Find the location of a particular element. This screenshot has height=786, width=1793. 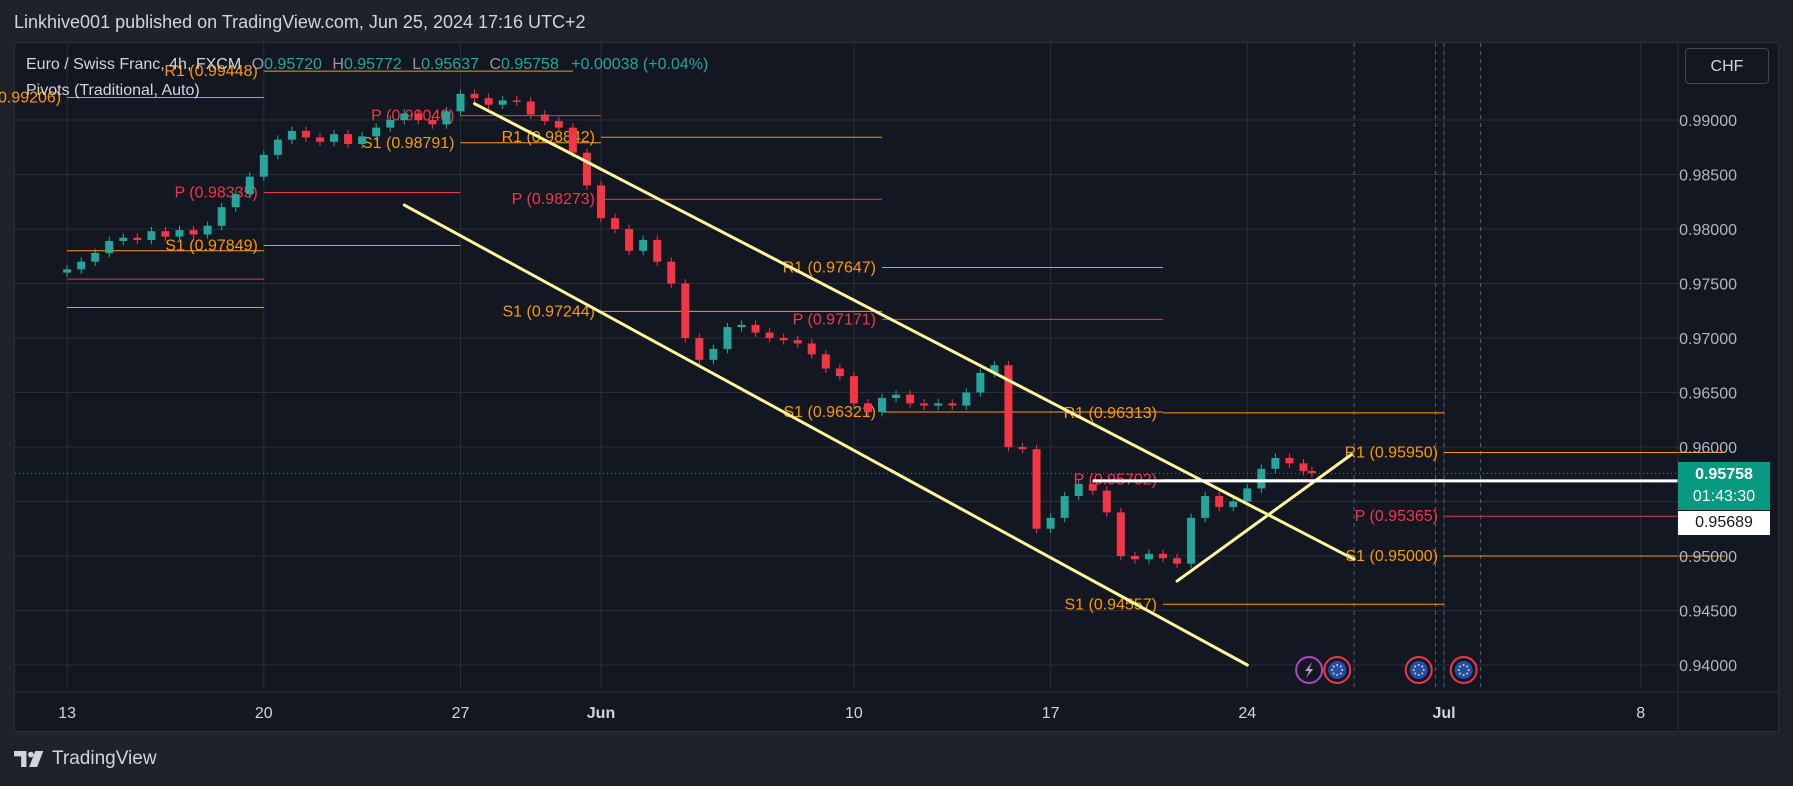

last-price-value: 0.95758 is located at coordinates (1724, 474).